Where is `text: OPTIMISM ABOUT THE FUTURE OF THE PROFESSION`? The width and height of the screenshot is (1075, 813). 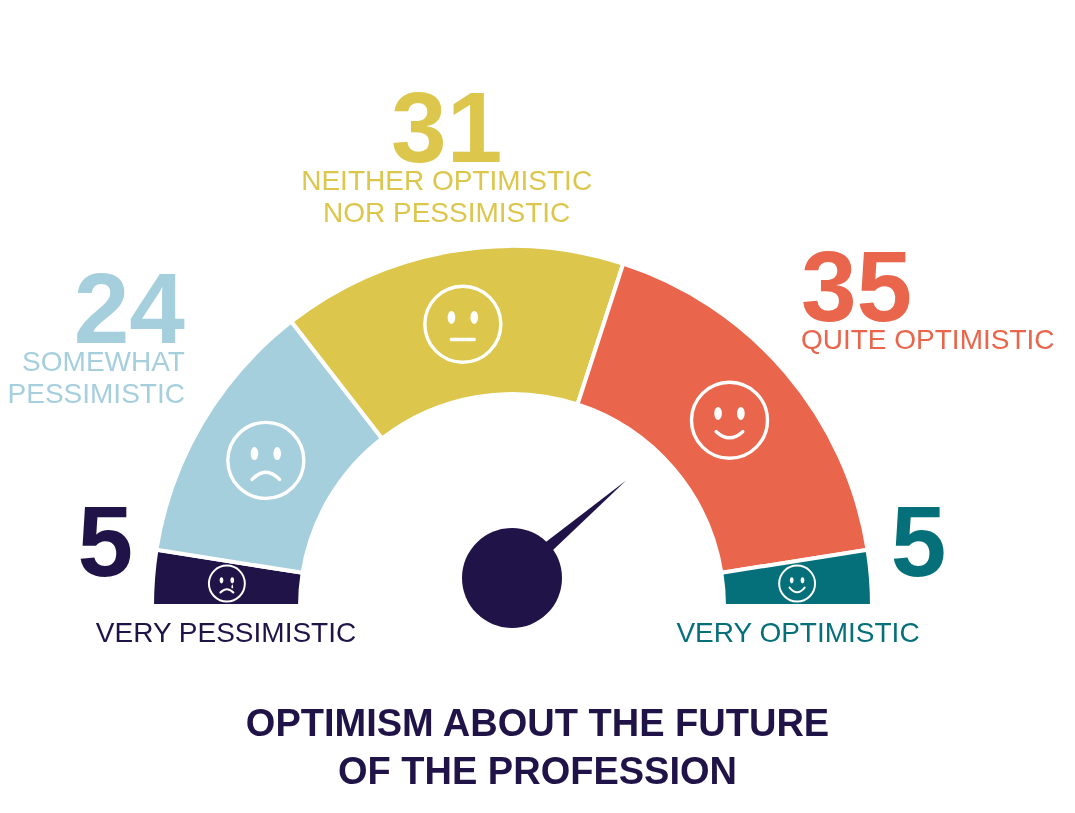 text: OPTIMISM ABOUT THE FUTURE OF THE PROFESSION is located at coordinates (537, 747).